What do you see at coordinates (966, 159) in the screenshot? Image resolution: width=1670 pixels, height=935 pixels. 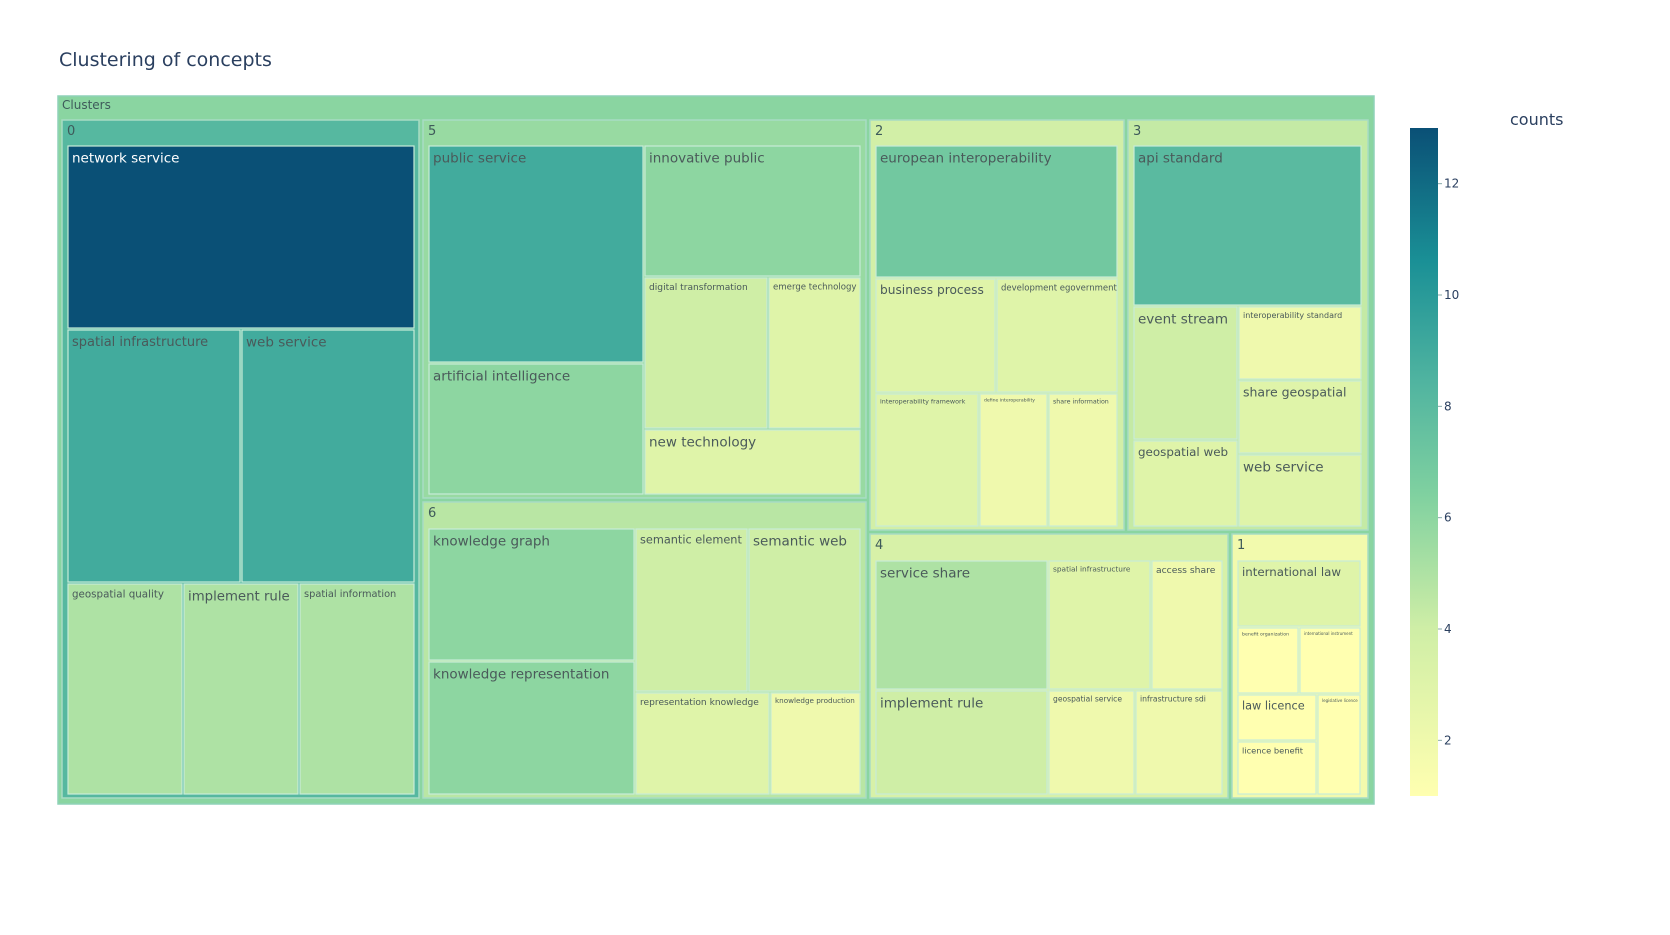 I see `tile-label-2-european-interoperability: european interoperability` at bounding box center [966, 159].